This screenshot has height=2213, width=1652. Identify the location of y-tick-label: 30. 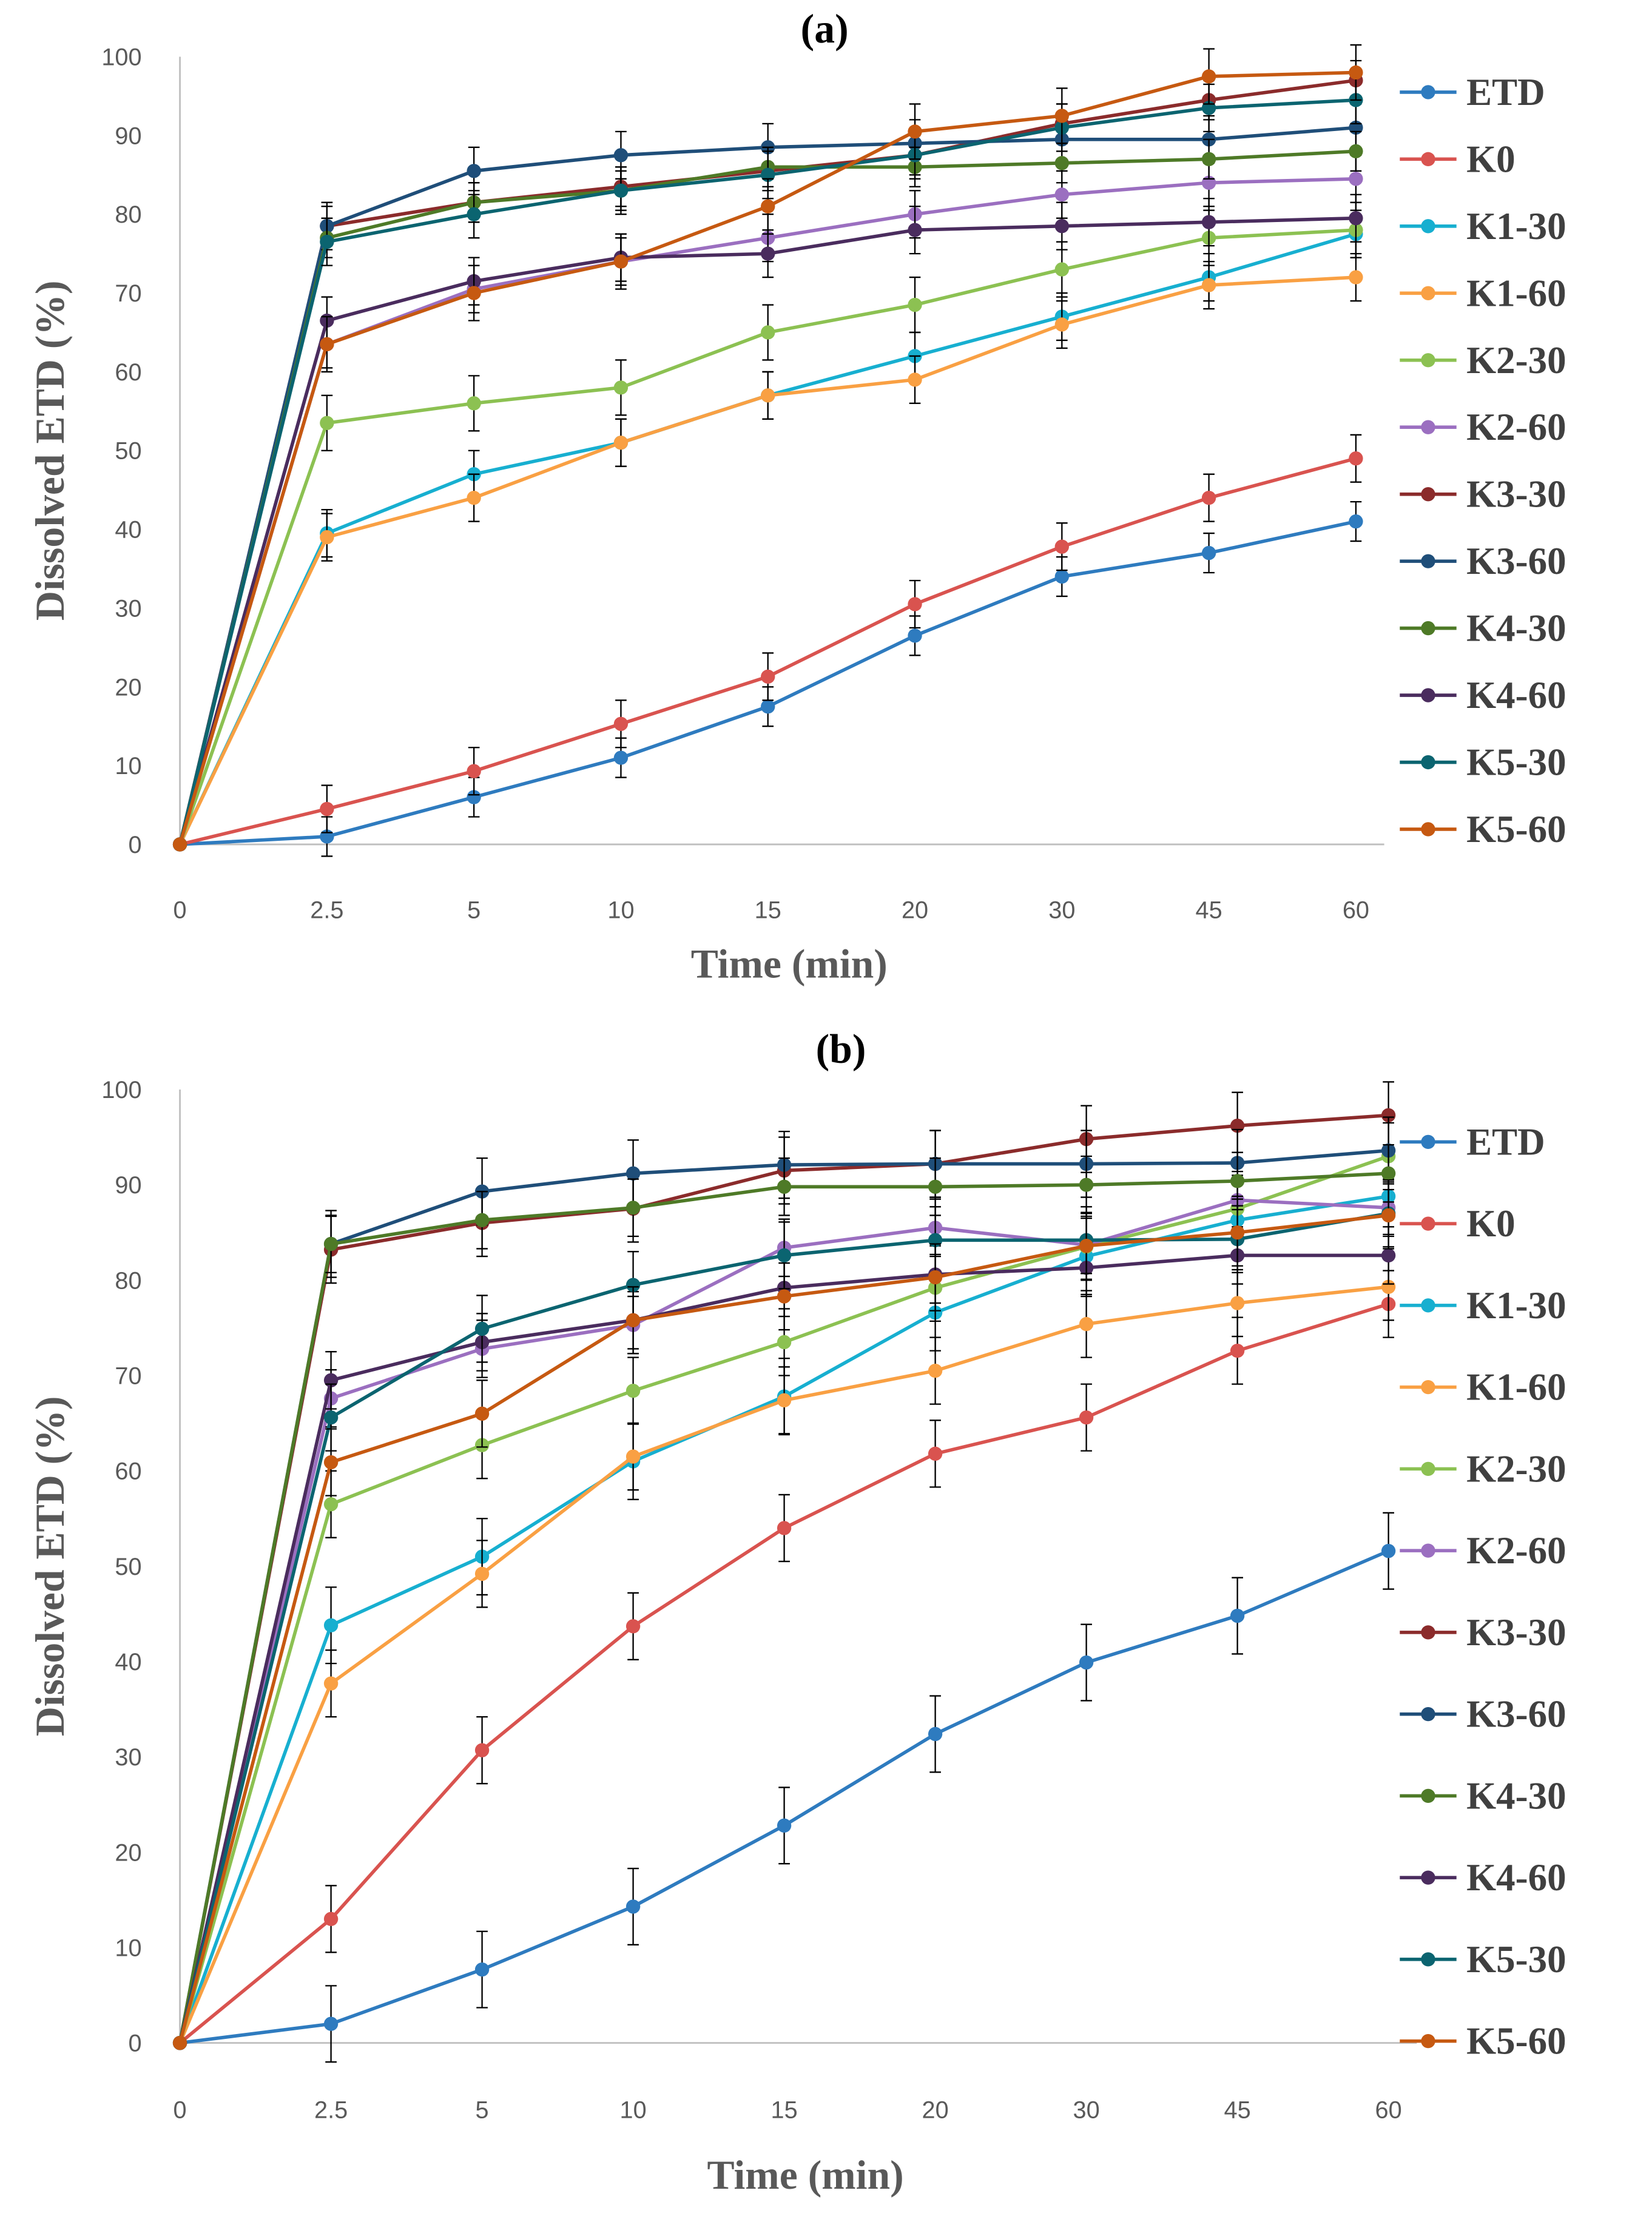
(128, 1757).